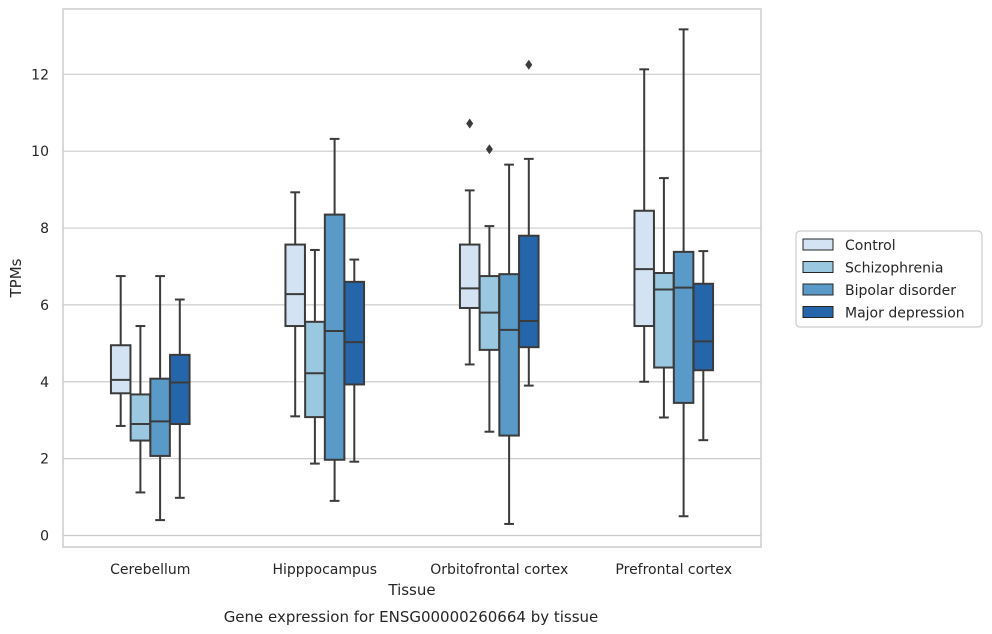 The height and width of the screenshot is (634, 992). I want to click on y-tick-label: 4, so click(44, 383).